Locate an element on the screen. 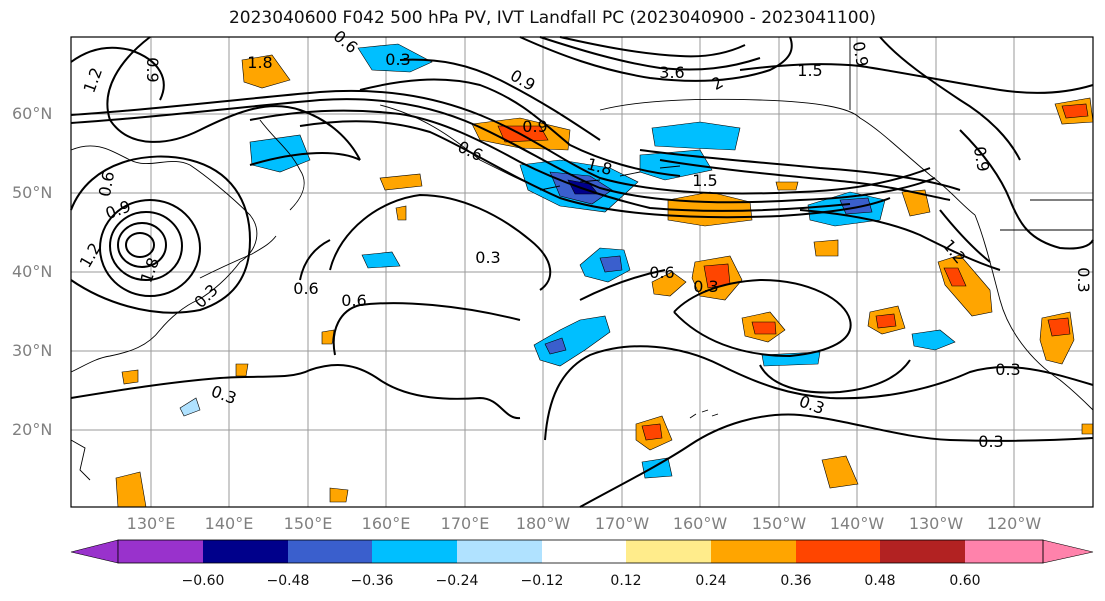 The height and width of the screenshot is (601, 1105). colorbar-tick-label: 0.60 is located at coordinates (965, 581).